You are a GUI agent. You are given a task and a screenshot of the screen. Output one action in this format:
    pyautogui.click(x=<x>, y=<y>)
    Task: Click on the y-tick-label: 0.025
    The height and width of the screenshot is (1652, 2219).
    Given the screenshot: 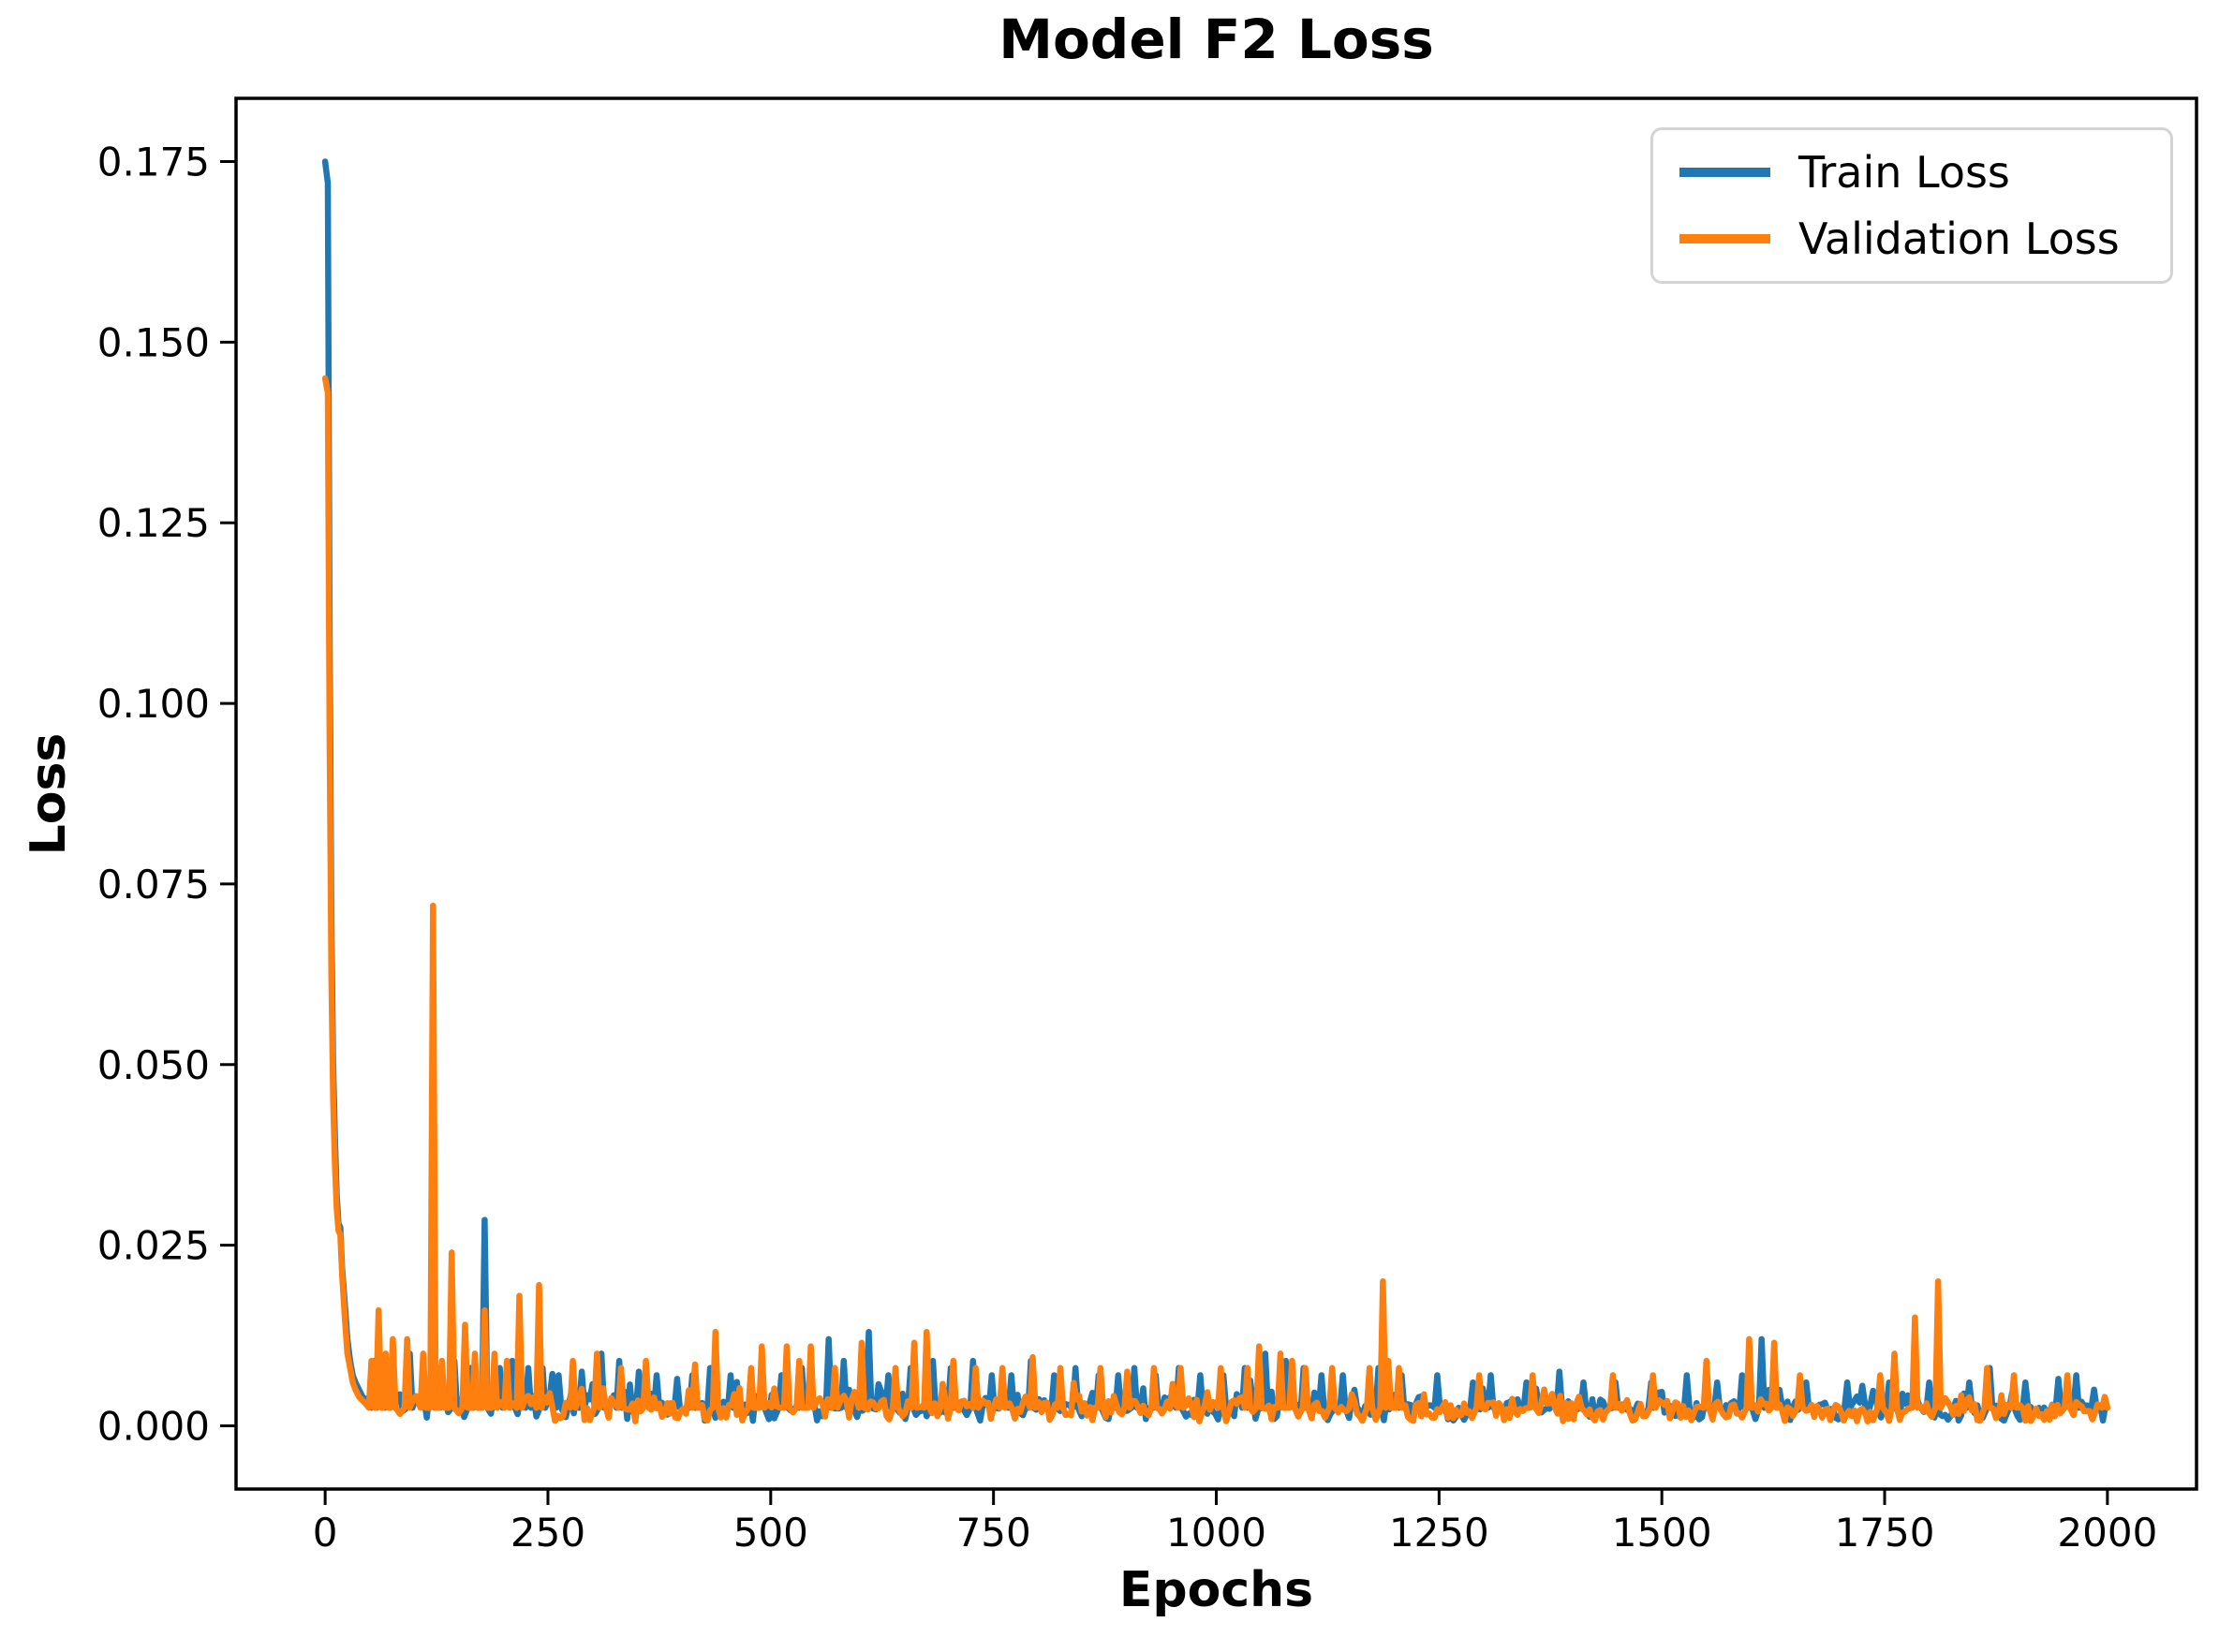 What is the action you would take?
    pyautogui.click(x=153, y=1246)
    